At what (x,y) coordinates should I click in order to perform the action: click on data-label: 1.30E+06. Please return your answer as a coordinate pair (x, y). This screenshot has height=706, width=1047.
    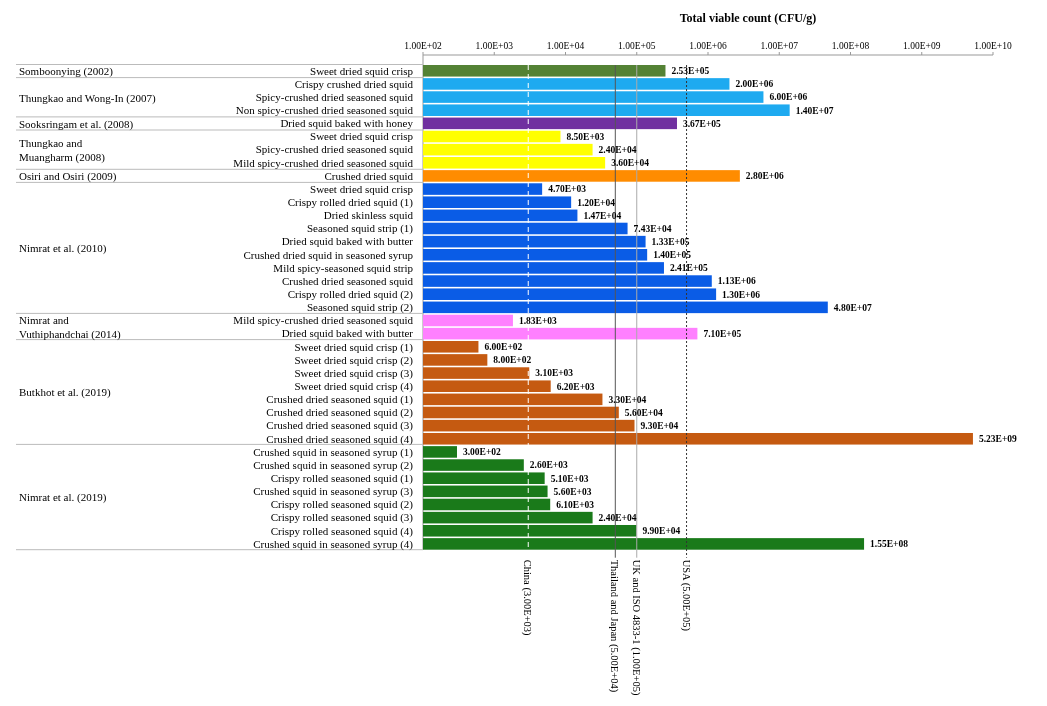
    Looking at the image, I should click on (741, 294).